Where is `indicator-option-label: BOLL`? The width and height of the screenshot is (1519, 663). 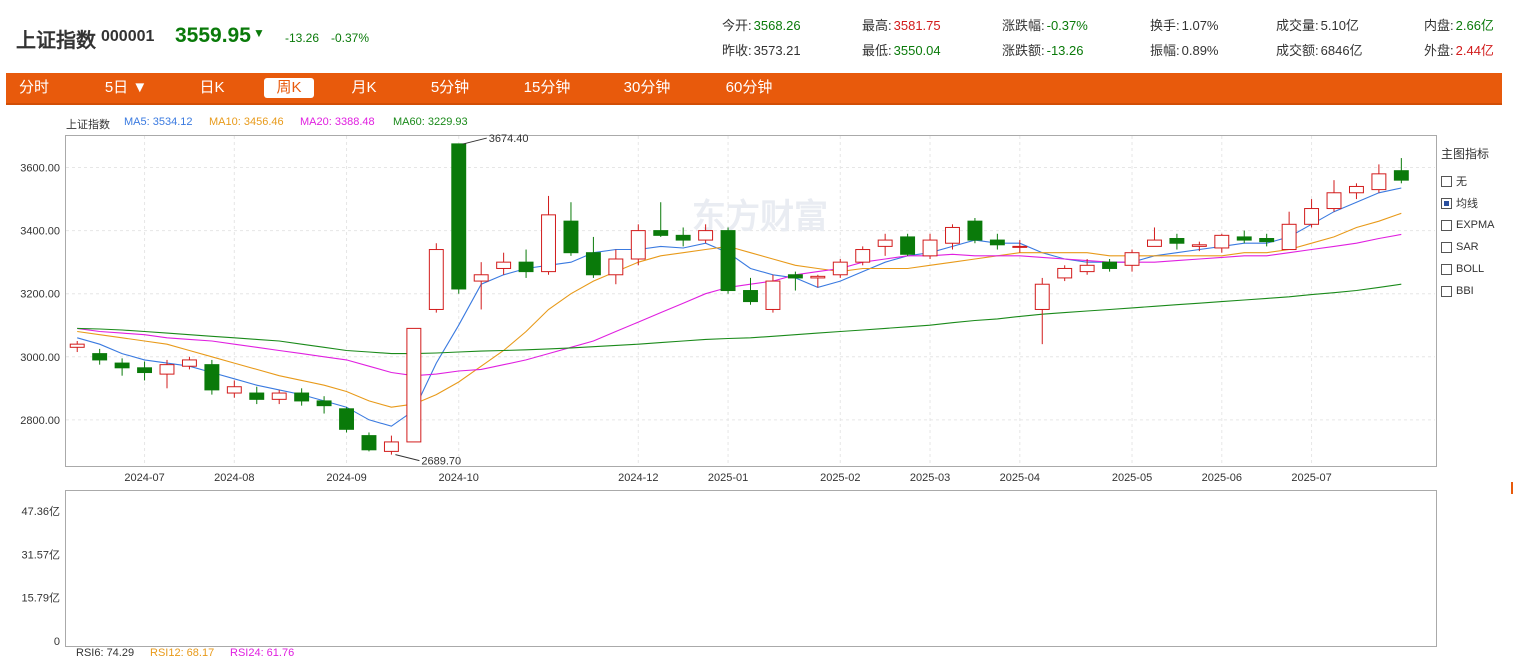
indicator-option-label: BOLL is located at coordinates (1470, 269).